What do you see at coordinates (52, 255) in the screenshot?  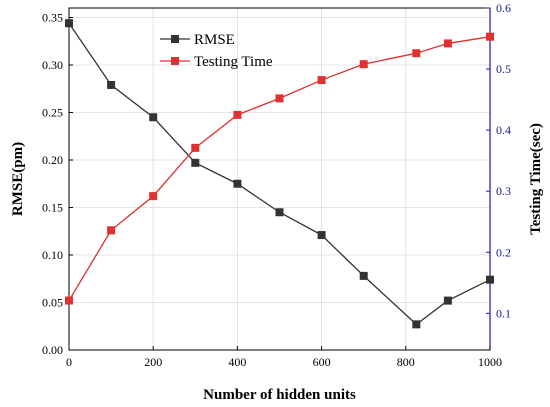 I see `left-y-tick-label: 0.10` at bounding box center [52, 255].